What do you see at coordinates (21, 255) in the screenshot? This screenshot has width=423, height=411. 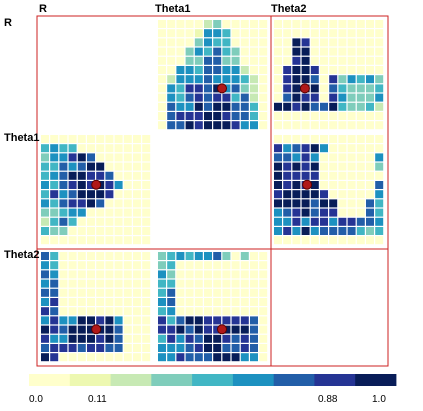 I see `row-label-theta2: Theta2` at bounding box center [21, 255].